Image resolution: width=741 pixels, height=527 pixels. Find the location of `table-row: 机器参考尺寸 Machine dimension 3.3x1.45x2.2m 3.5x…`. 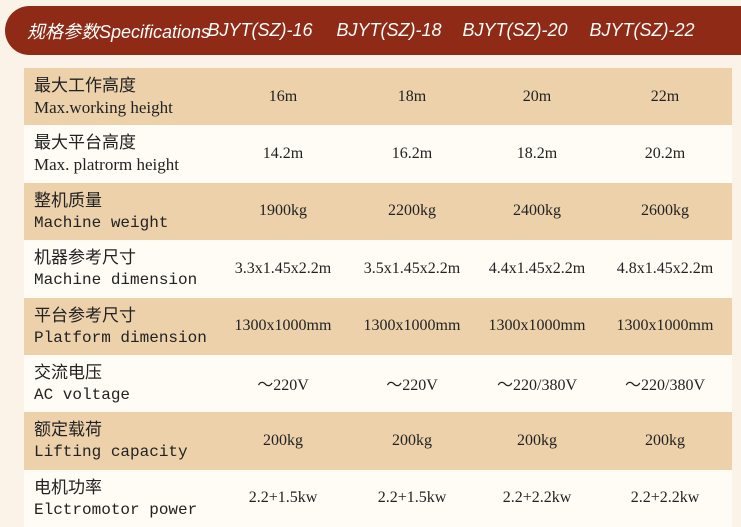

table-row: 机器参考尺寸 Machine dimension 3.3x1.45x2.2m 3.5x… is located at coordinates (378, 269).